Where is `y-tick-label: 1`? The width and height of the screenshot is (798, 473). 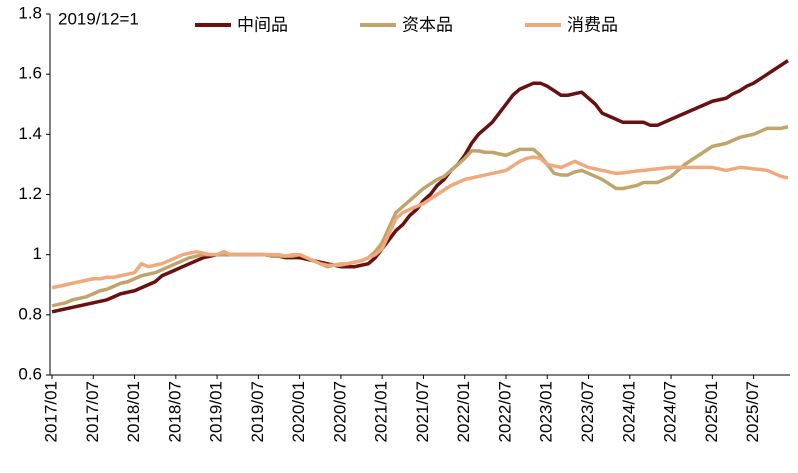
y-tick-label: 1 is located at coordinates (37, 253).